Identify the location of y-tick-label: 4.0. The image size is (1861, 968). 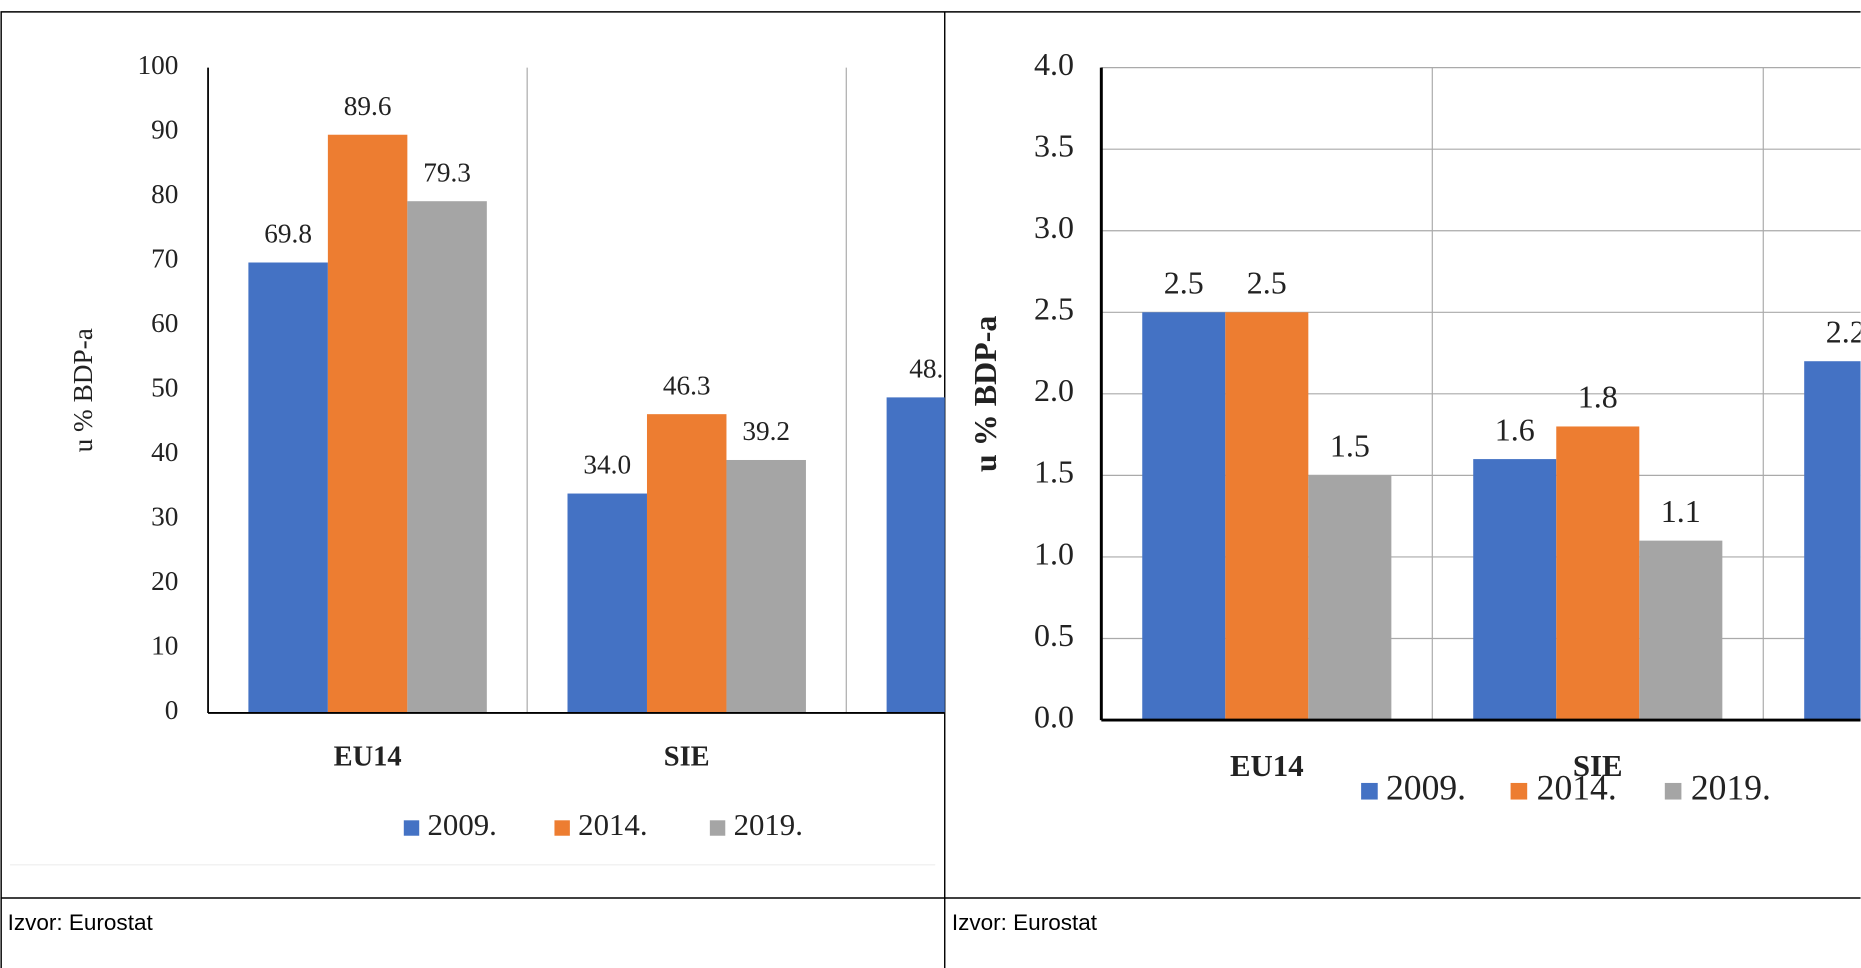
(1054, 64).